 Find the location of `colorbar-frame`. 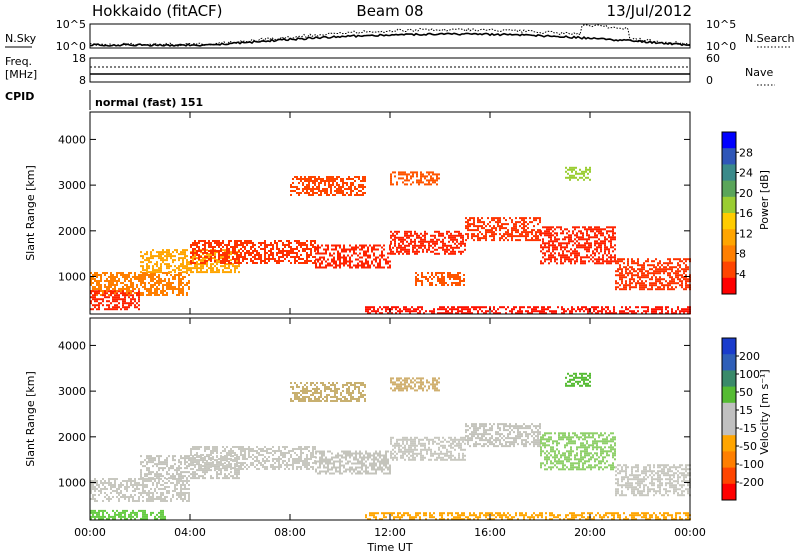

colorbar-frame is located at coordinates (729, 419).